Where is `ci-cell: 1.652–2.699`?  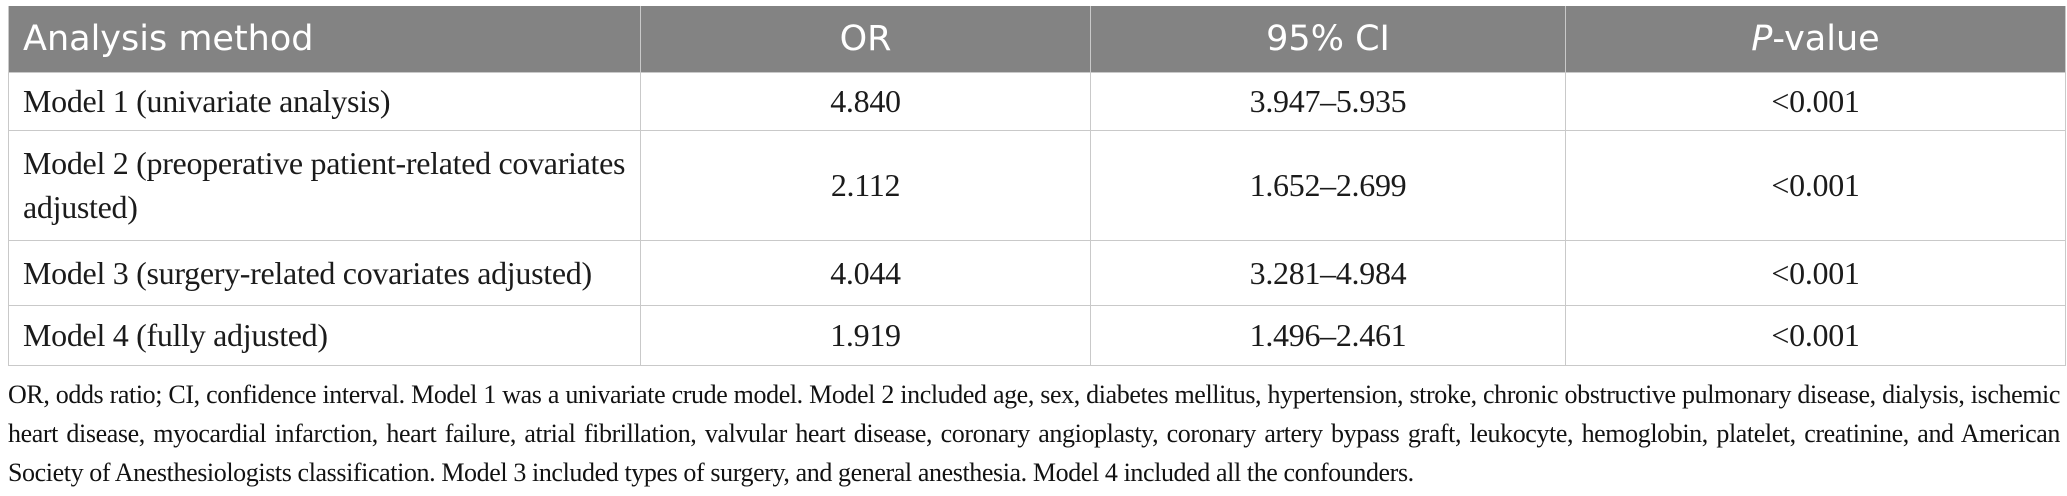 ci-cell: 1.652–2.699 is located at coordinates (1328, 185).